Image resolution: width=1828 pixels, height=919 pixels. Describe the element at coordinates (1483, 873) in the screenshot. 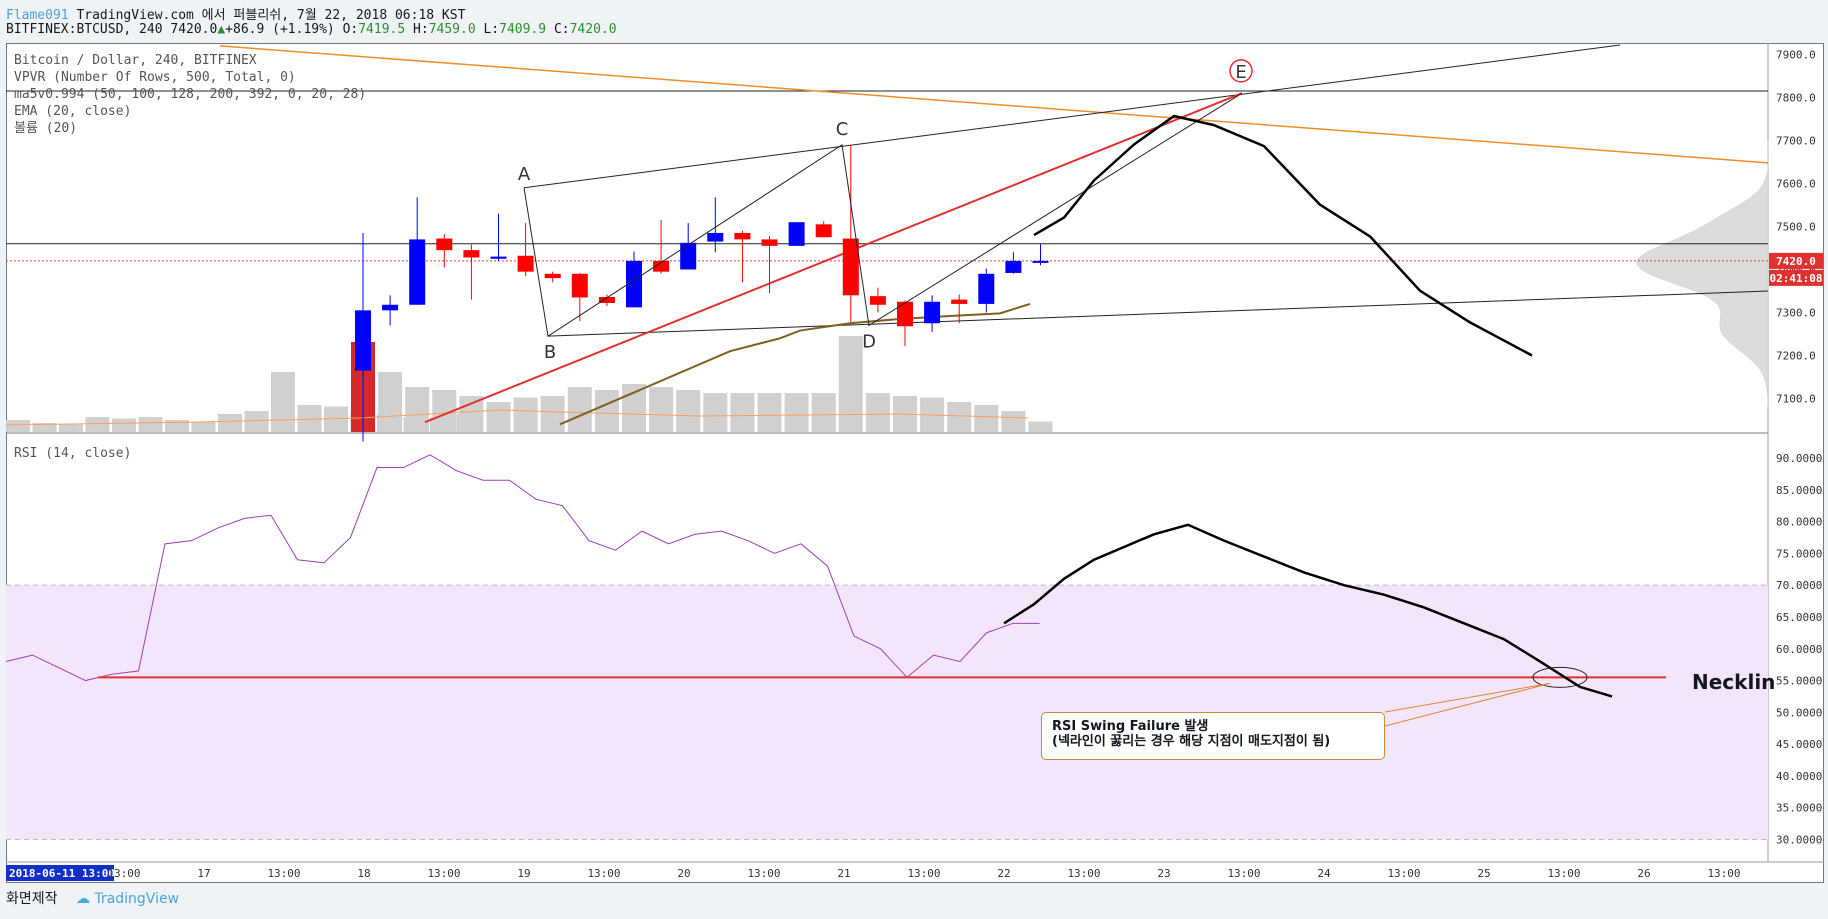

I see `time-tick-label: 25` at that location.